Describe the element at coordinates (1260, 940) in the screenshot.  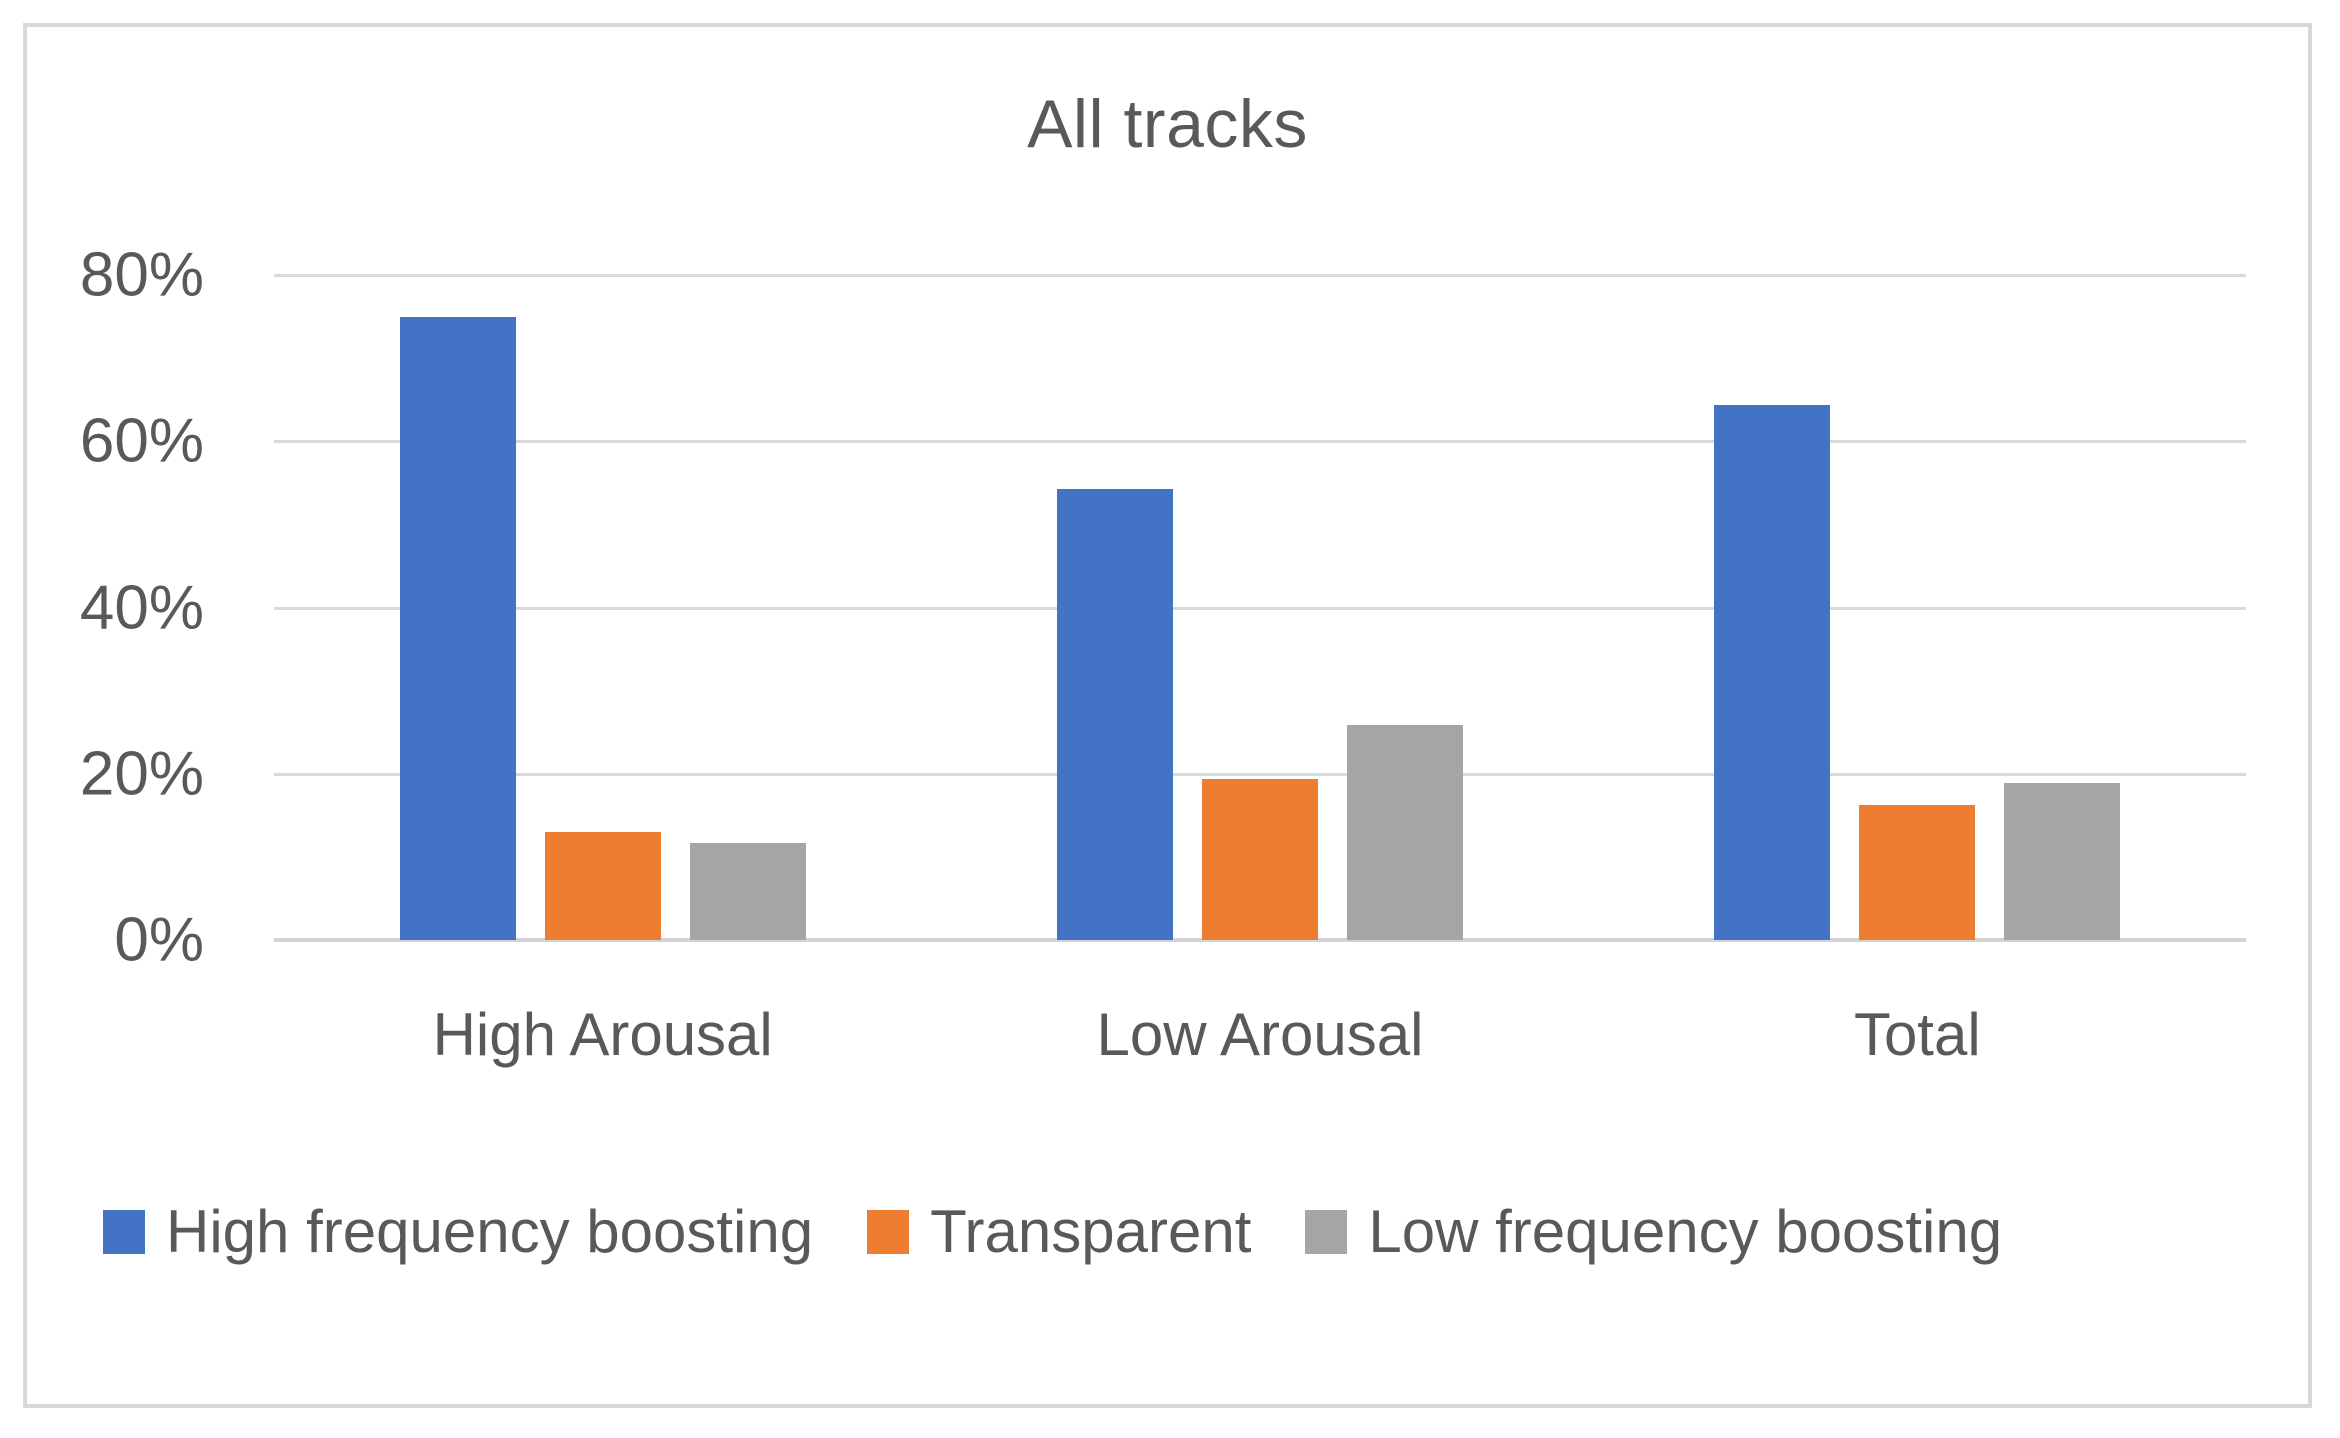
I see `x-axis-line` at that location.